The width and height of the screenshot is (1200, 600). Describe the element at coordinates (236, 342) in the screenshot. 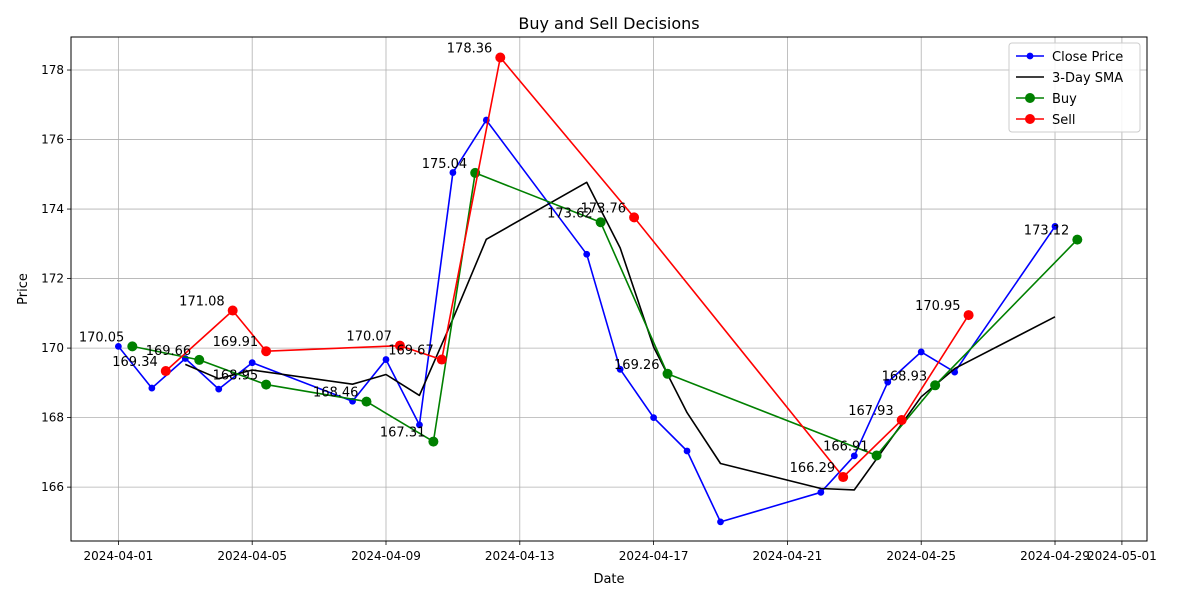

I see `data-label: 169.91` at that location.